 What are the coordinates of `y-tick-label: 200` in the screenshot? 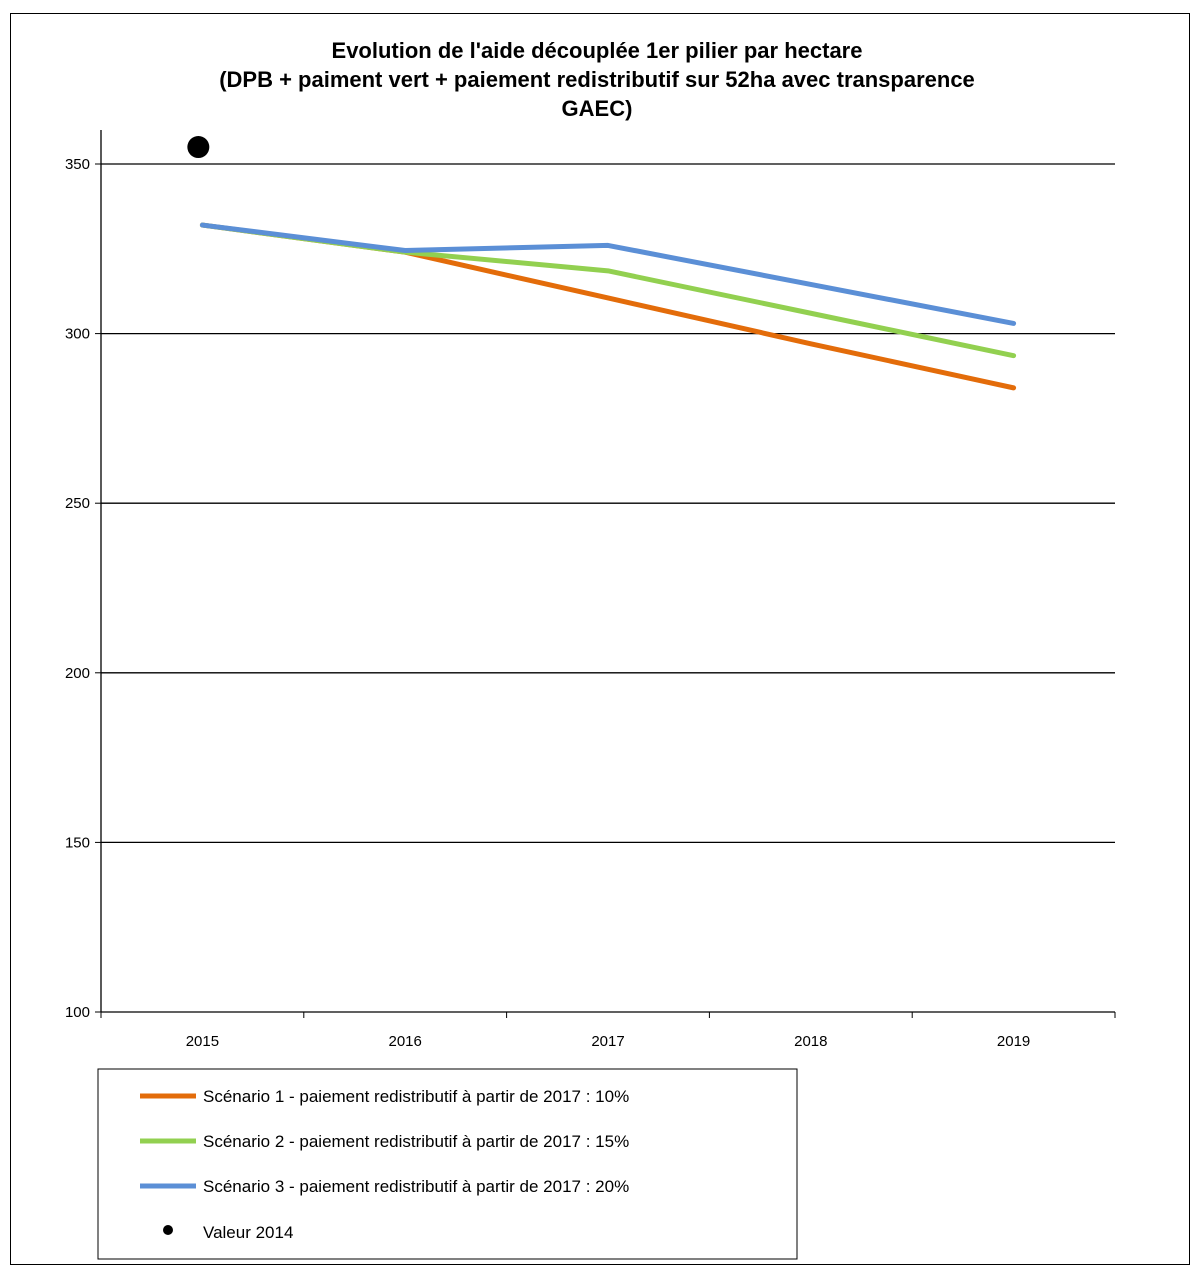 It's located at (77, 673).